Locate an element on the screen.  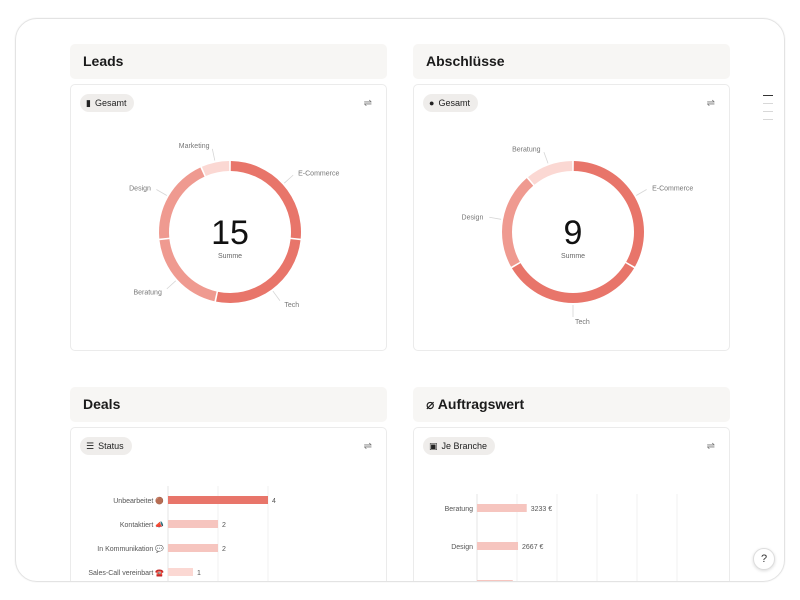
bar-unbearbeitet is located at coordinates (218, 500).